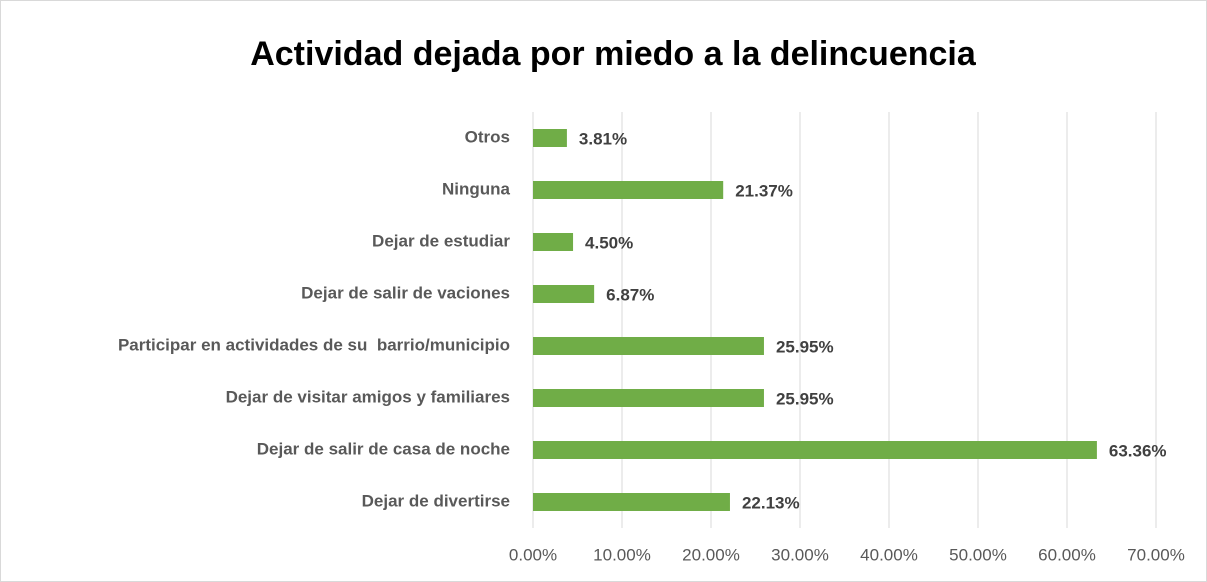 The image size is (1207, 582). Describe the element at coordinates (603, 138) in the screenshot. I see `value-label: 3.81%` at that location.